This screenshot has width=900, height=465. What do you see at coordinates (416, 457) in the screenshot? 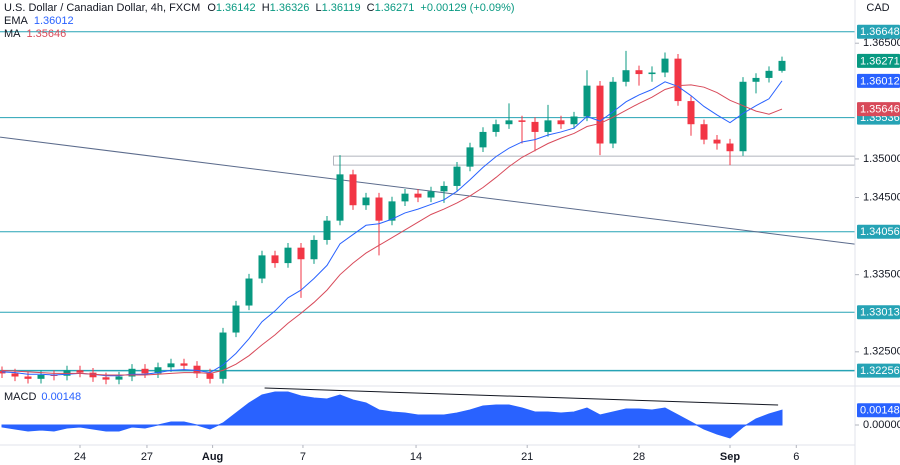
I see `x-tick-label: 14` at bounding box center [416, 457].